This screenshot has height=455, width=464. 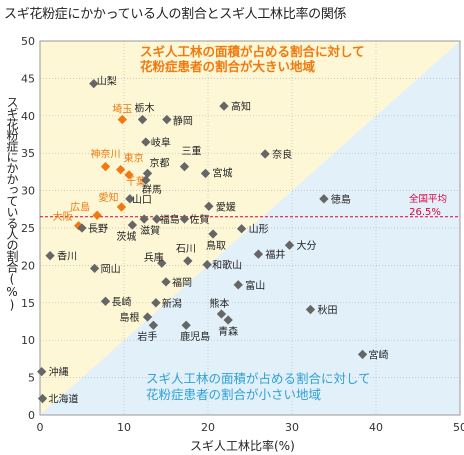 I want to click on data-point-福島, so click(x=157, y=219).